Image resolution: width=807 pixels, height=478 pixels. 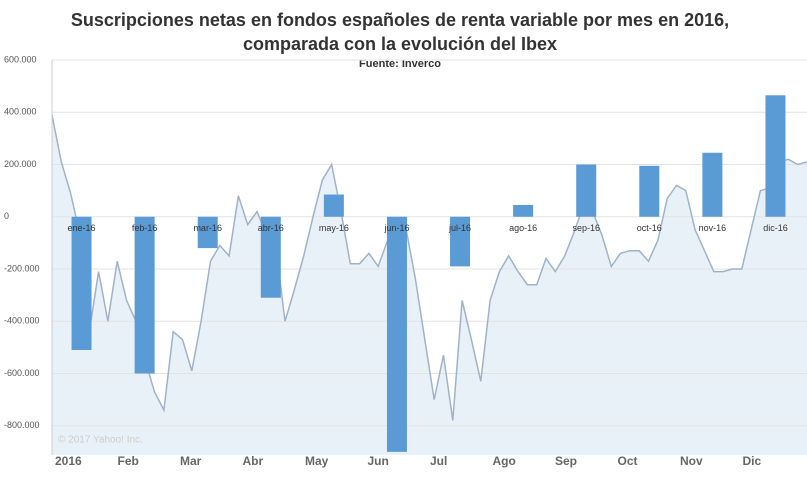 What do you see at coordinates (128, 461) in the screenshot?
I see `x-axis-label: Feb` at bounding box center [128, 461].